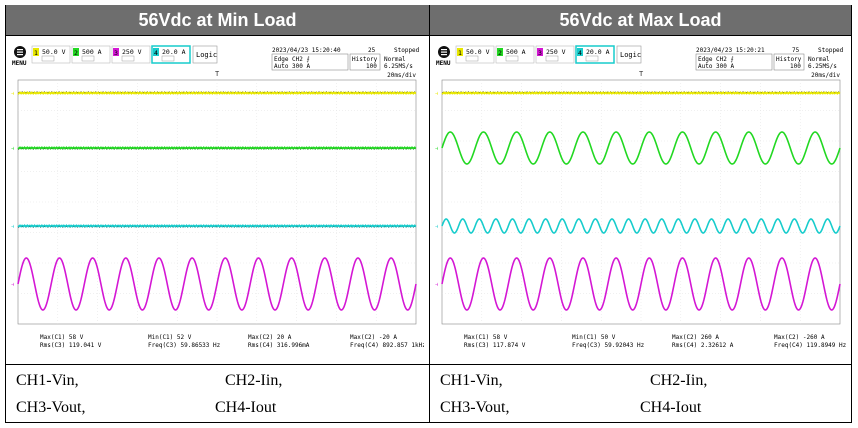 The image size is (858, 428). I want to click on measurement: Max(C2) -260 A, so click(799, 337).